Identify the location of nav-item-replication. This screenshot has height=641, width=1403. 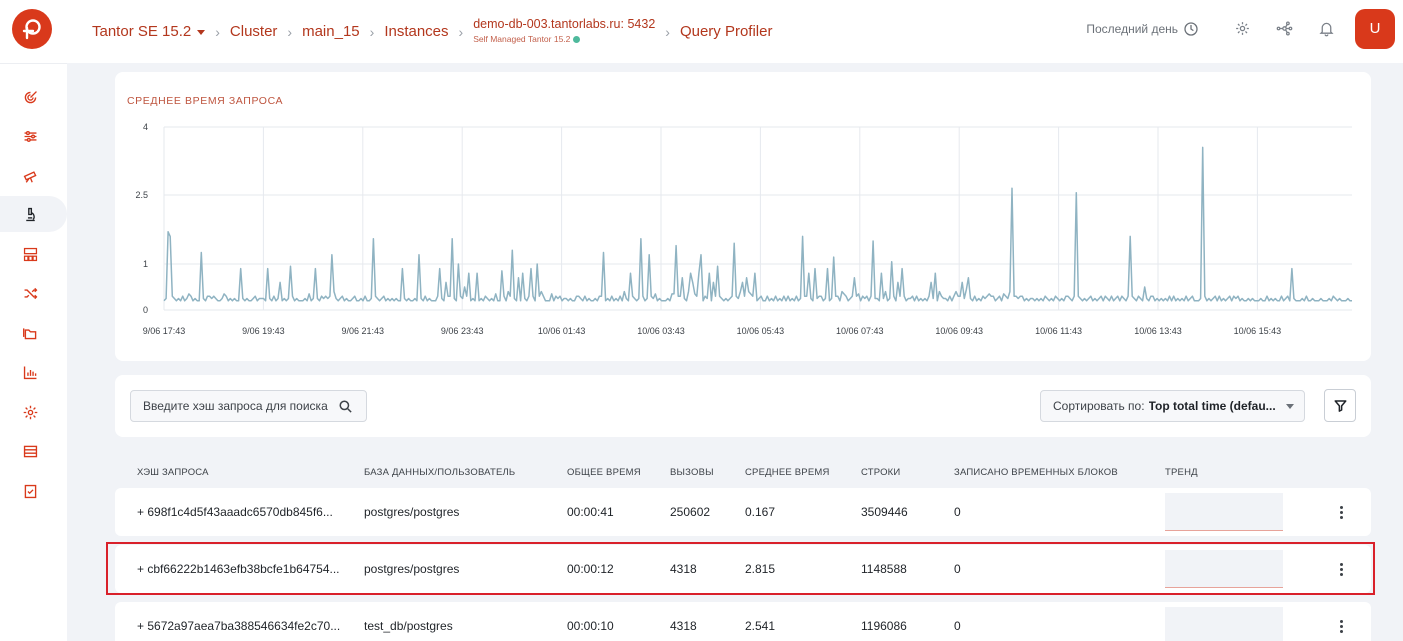
(33, 293).